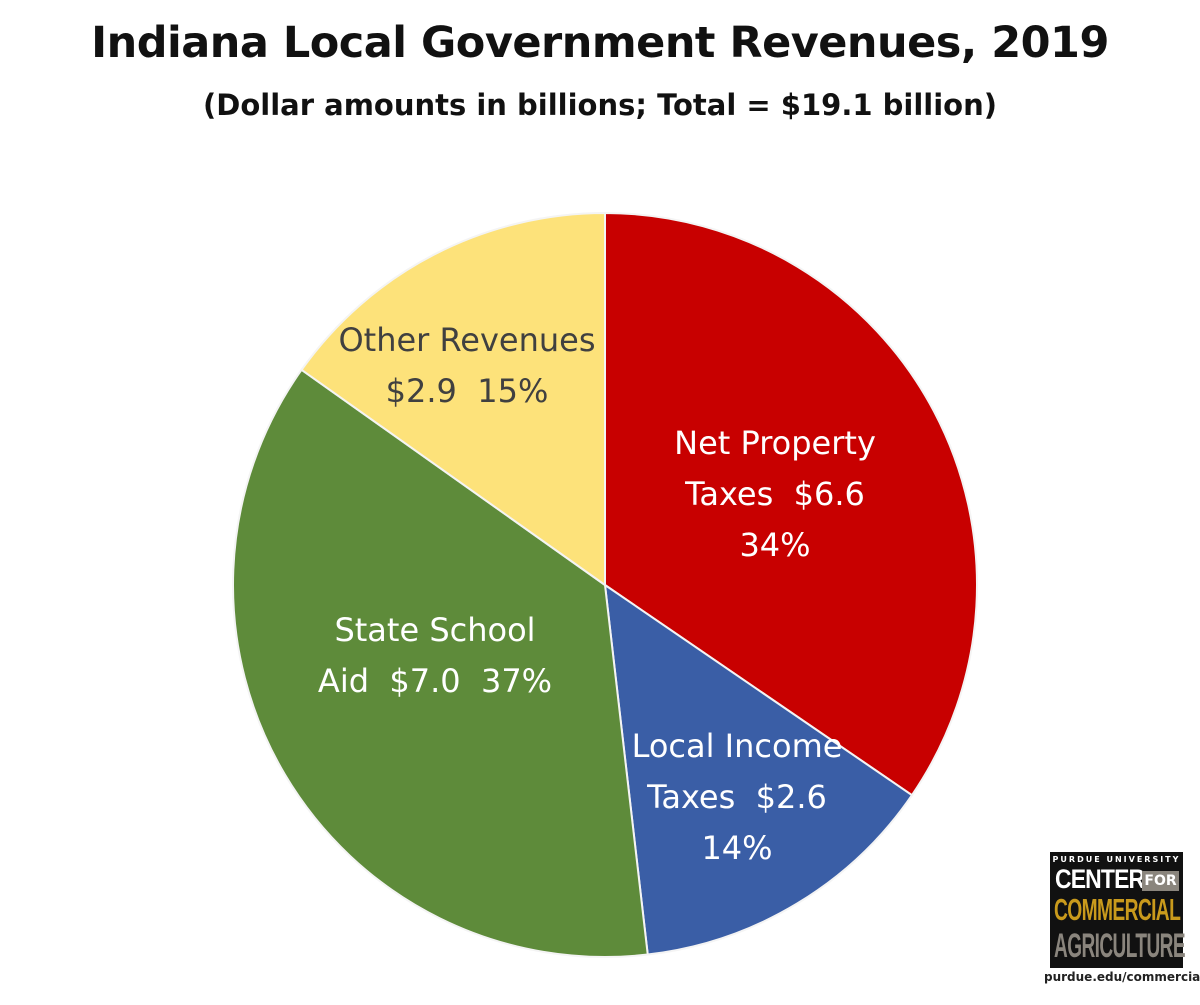  What do you see at coordinates (435, 656) in the screenshot?
I see `slice-label-state-school-aid: State School Aid $7.0 37%` at bounding box center [435, 656].